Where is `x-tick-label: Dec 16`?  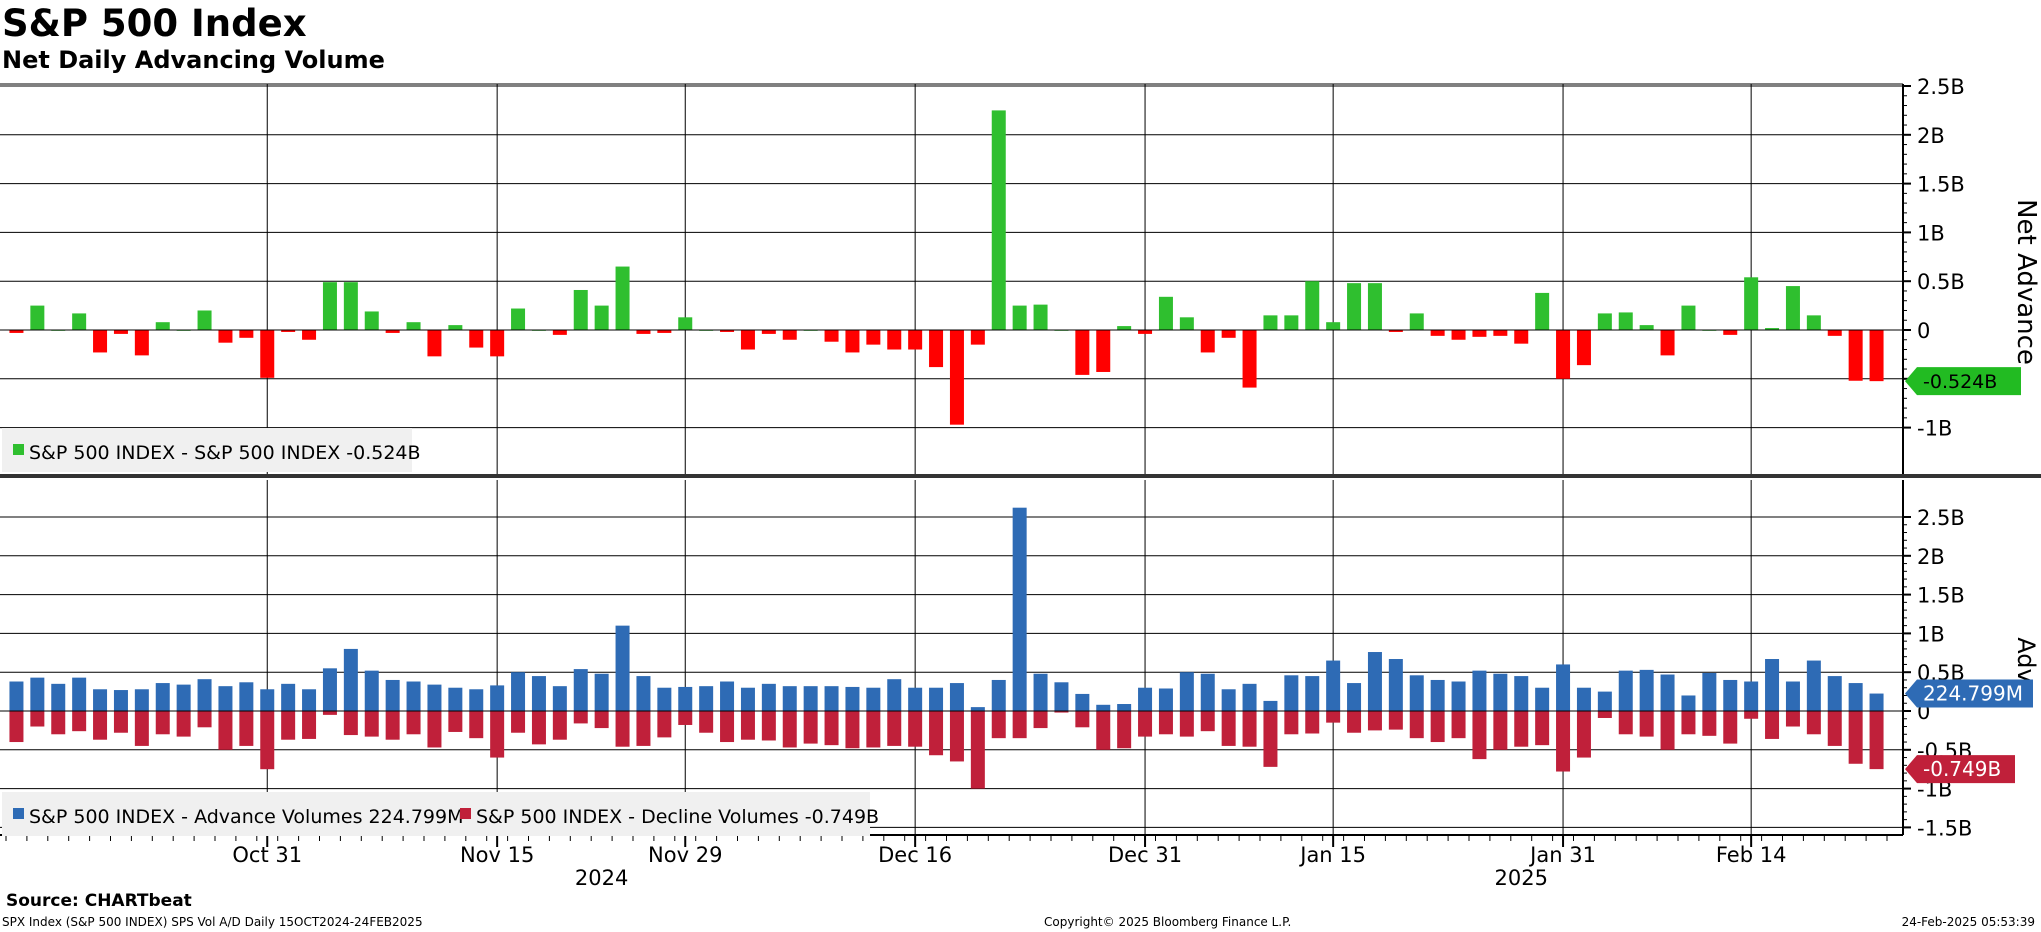
x-tick-label: Dec 16 is located at coordinates (915, 855).